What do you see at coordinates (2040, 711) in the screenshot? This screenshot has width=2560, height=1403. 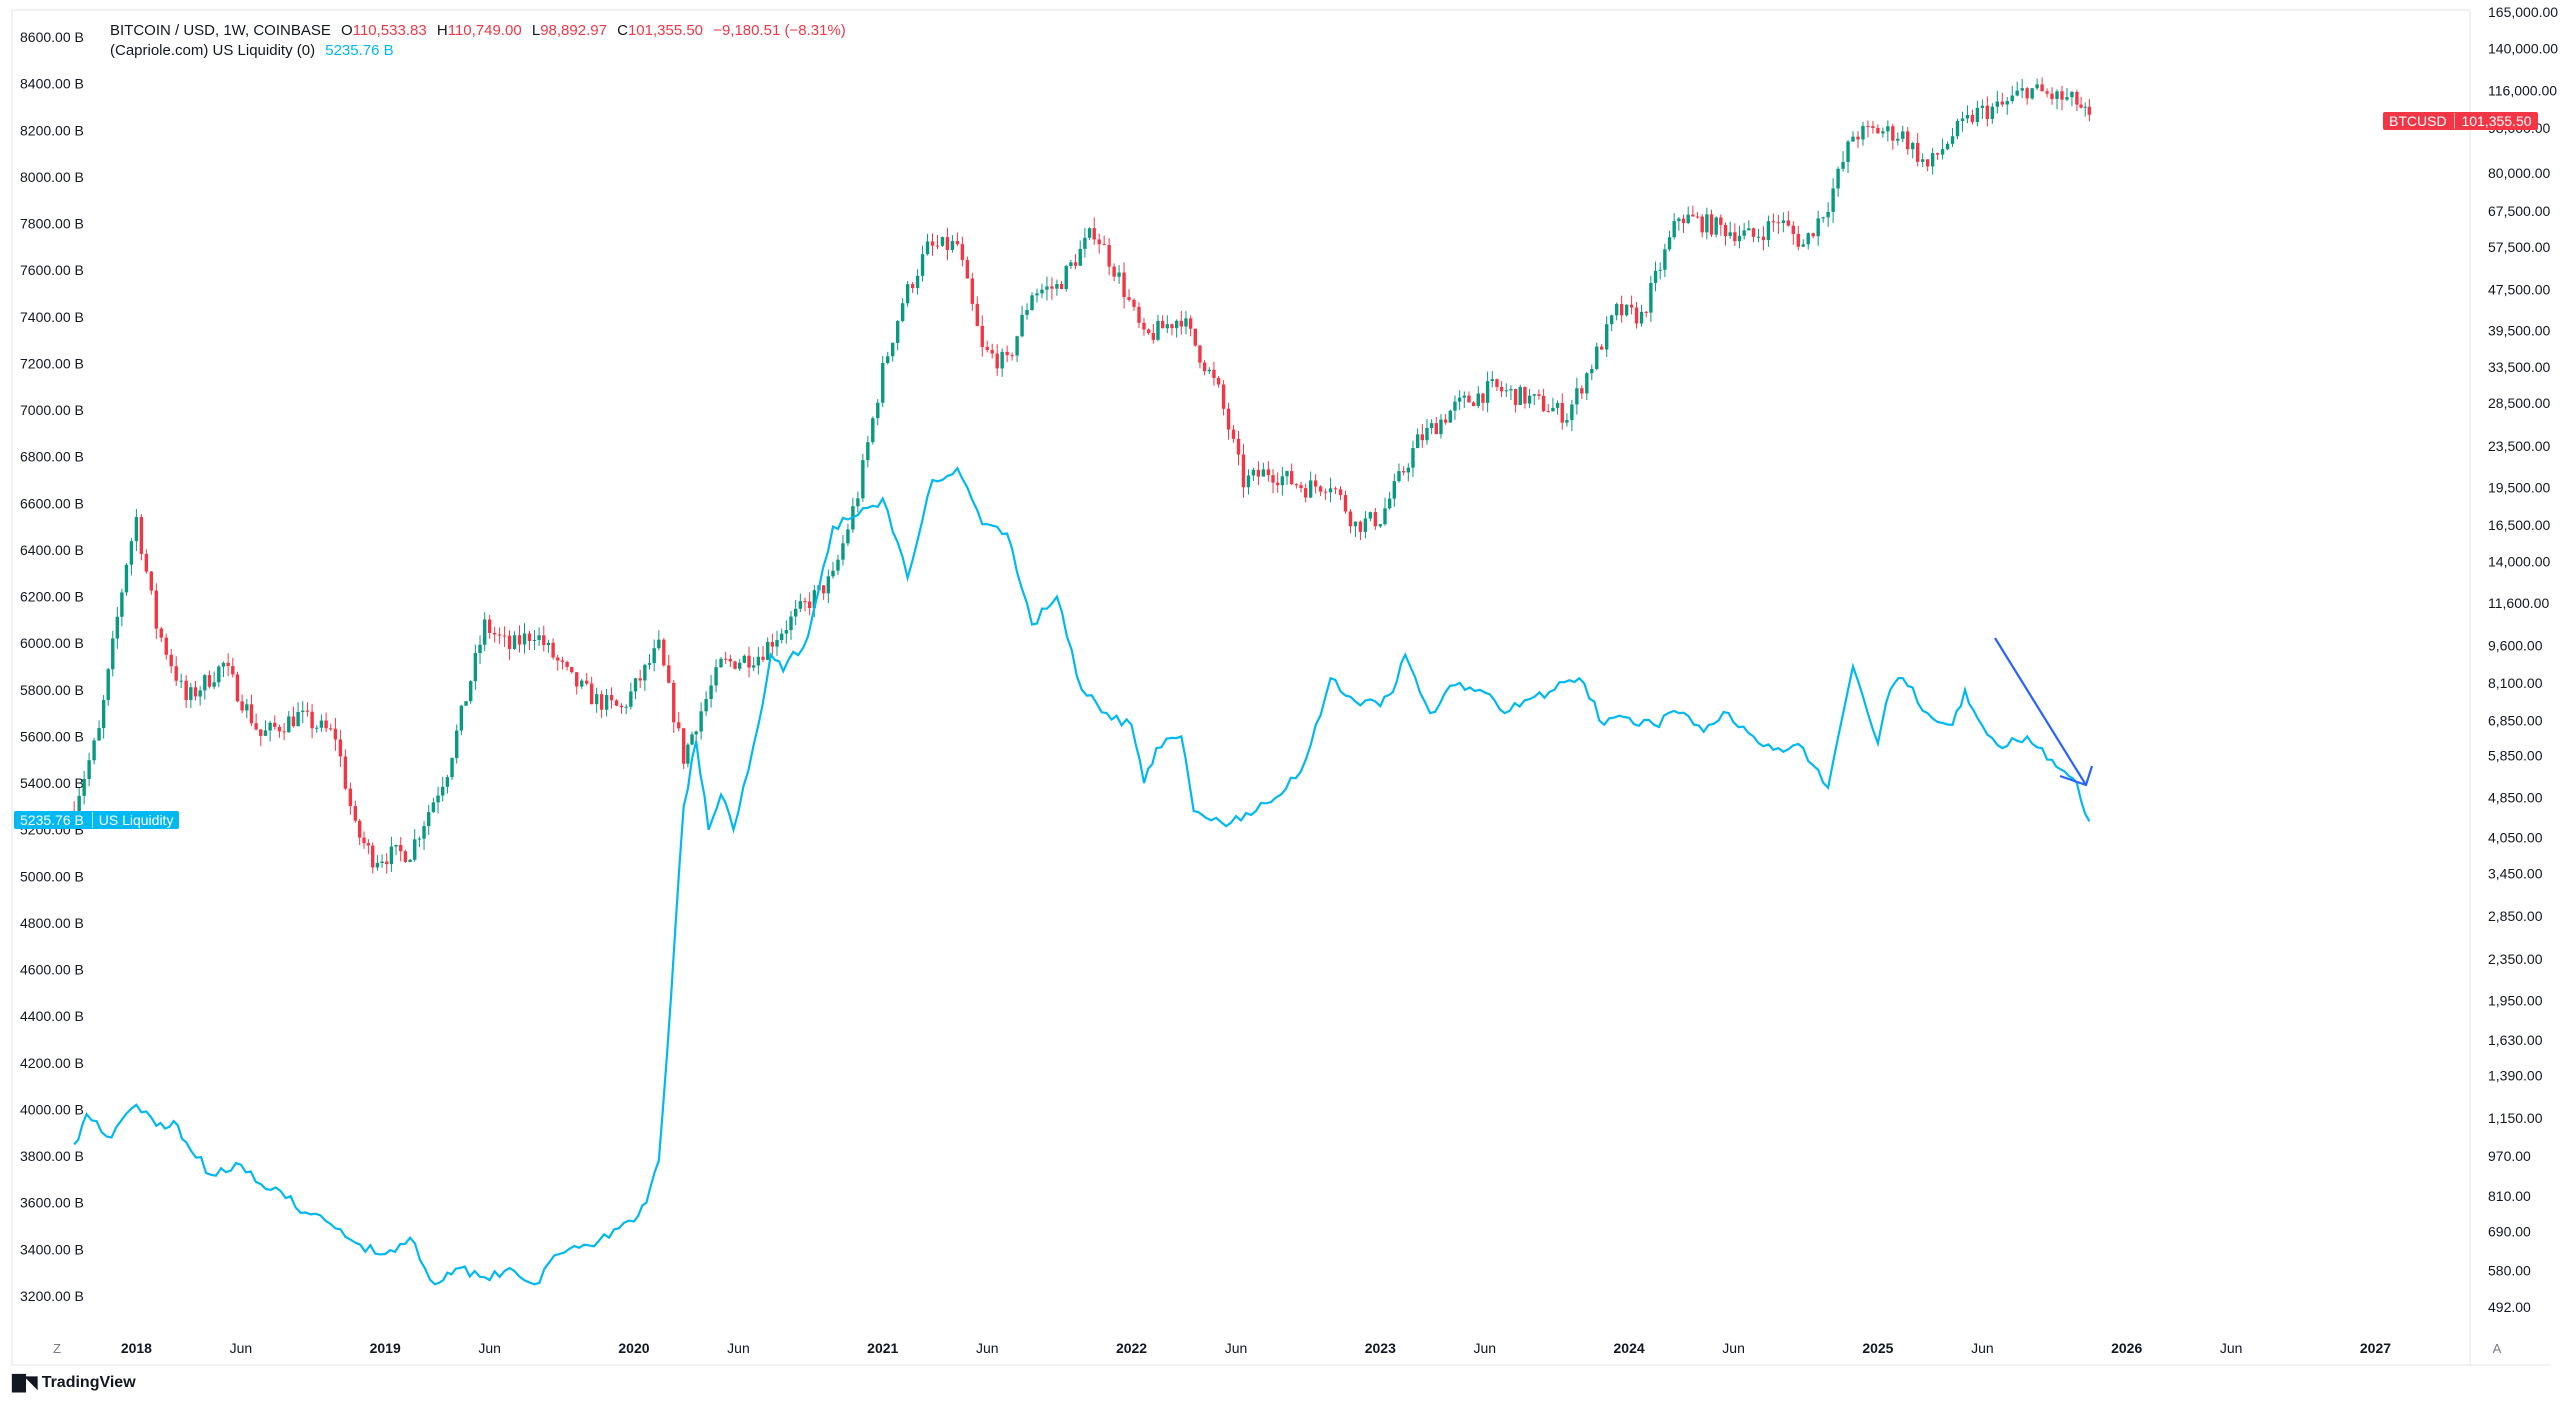 I see `trend-arrow-shaft` at bounding box center [2040, 711].